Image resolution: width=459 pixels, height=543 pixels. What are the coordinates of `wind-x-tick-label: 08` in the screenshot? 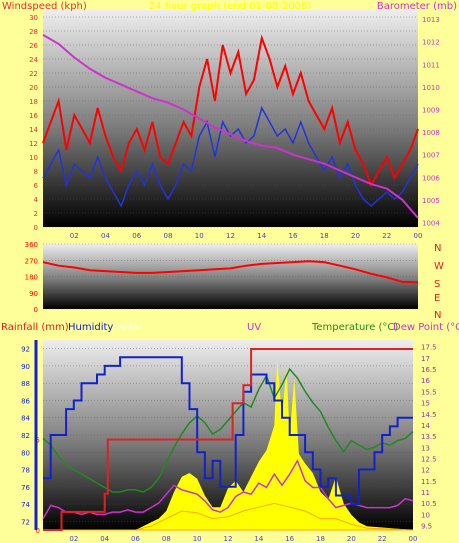 It's located at (168, 236).